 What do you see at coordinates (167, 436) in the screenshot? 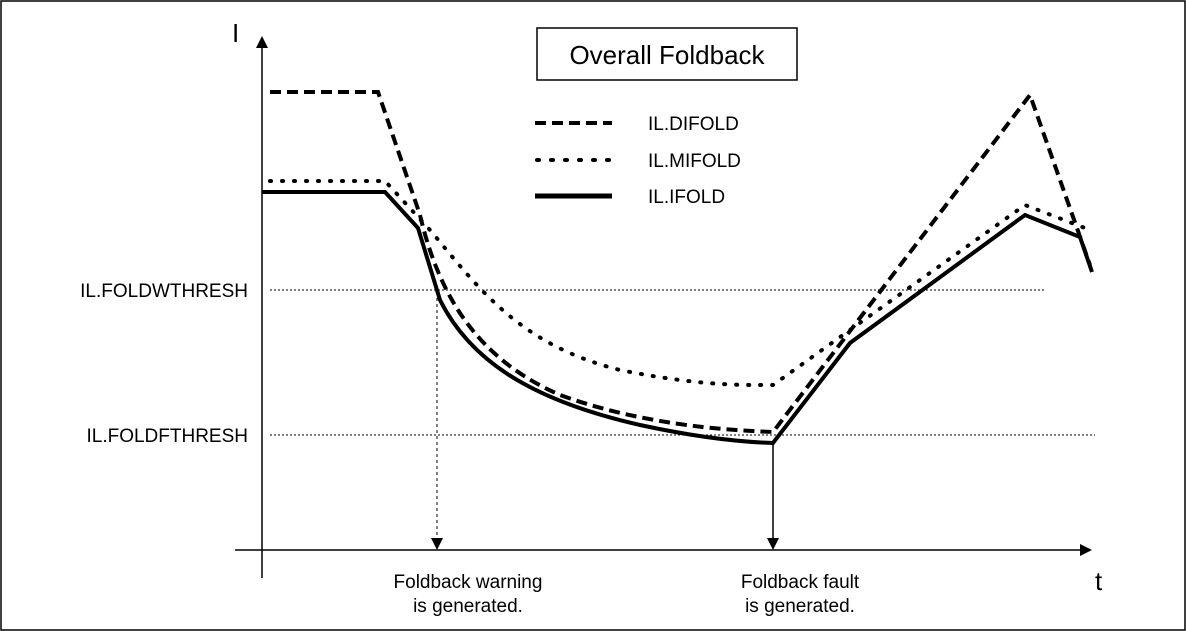
I see `threshold-label: IL.FOLDFTHRESH` at bounding box center [167, 436].